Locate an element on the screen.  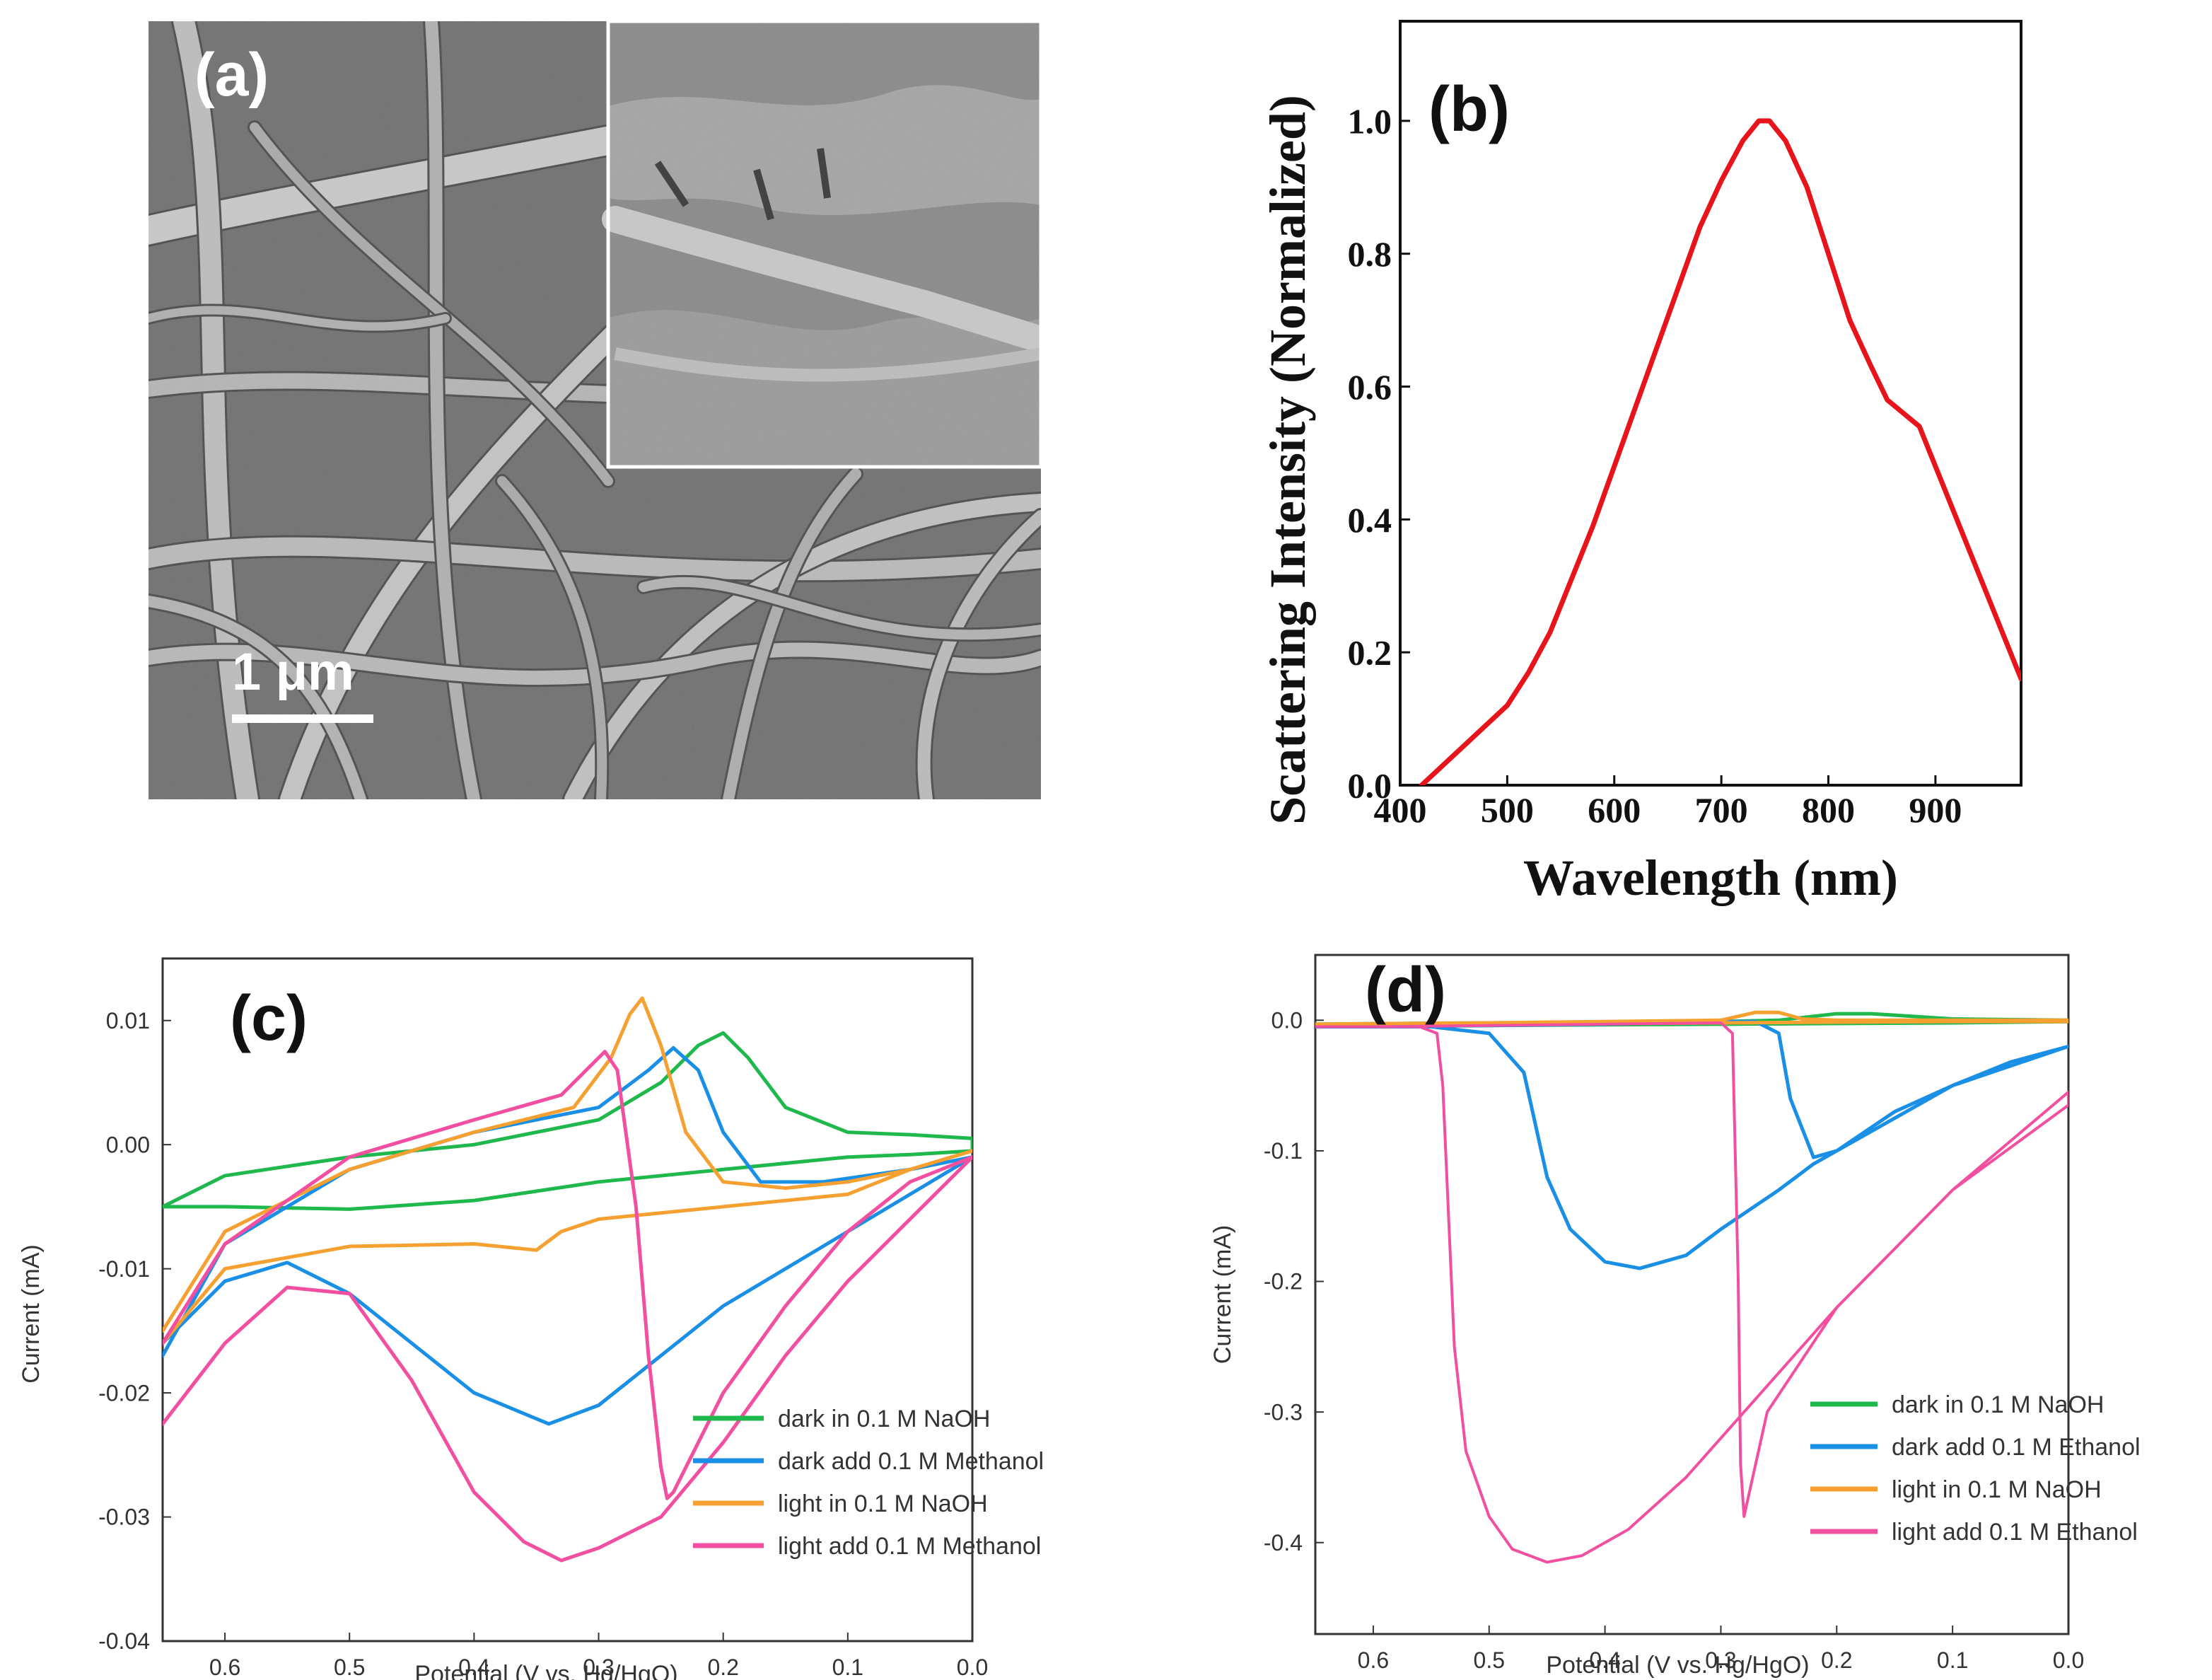
series-line-dark-add-0-1-m-ethanol is located at coordinates (1691, 1144).